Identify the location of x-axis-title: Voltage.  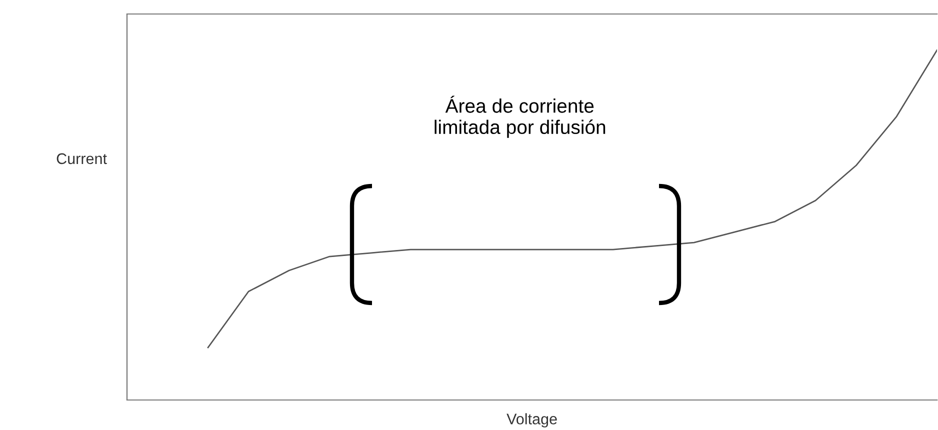
(531, 420).